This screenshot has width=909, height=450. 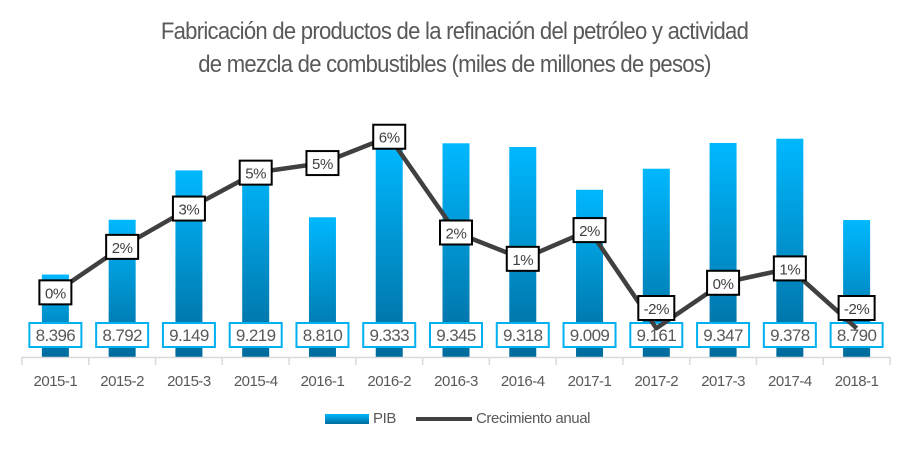 What do you see at coordinates (189, 381) in the screenshot?
I see `x-tick-label: 2015-3` at bounding box center [189, 381].